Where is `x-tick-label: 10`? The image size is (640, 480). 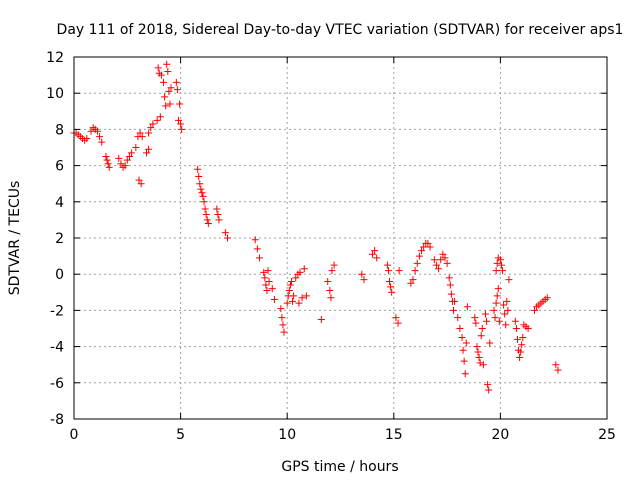
x-tick-label: 10 is located at coordinates (287, 435).